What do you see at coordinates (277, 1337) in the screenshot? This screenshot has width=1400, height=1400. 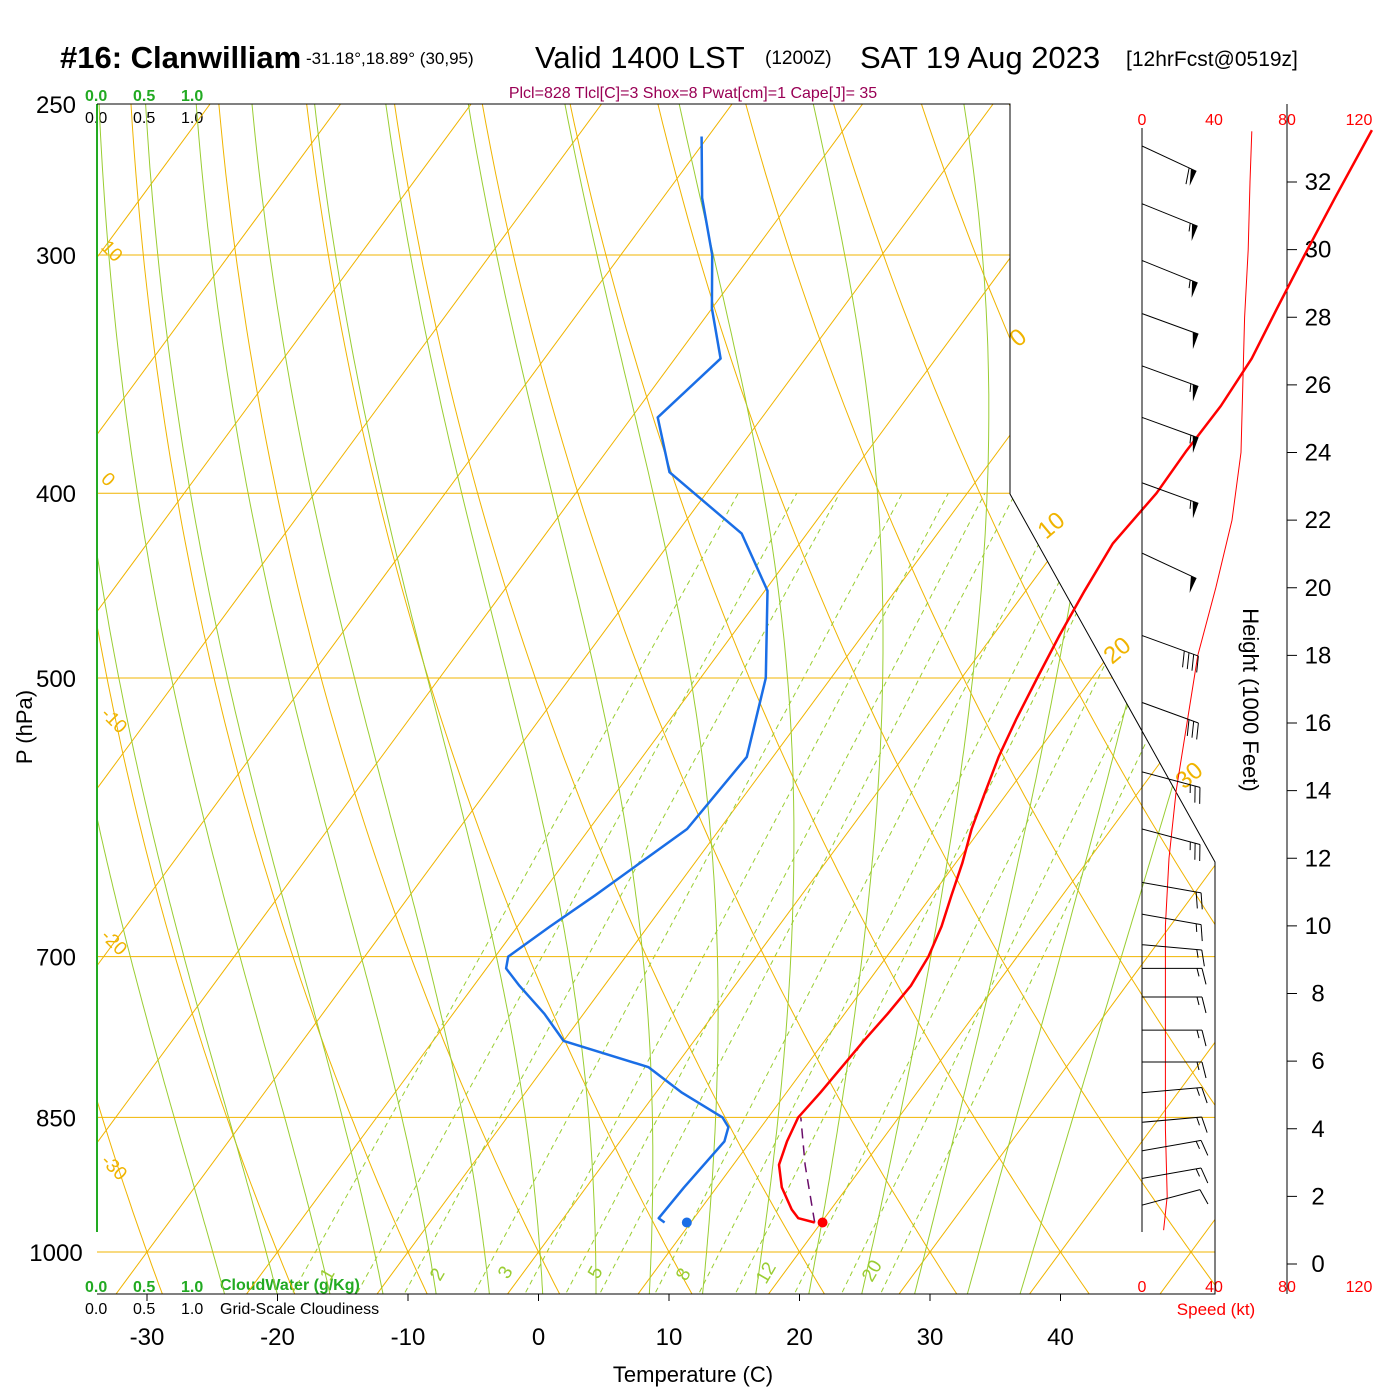 I see `temperature-tick-label: -20` at bounding box center [277, 1337].